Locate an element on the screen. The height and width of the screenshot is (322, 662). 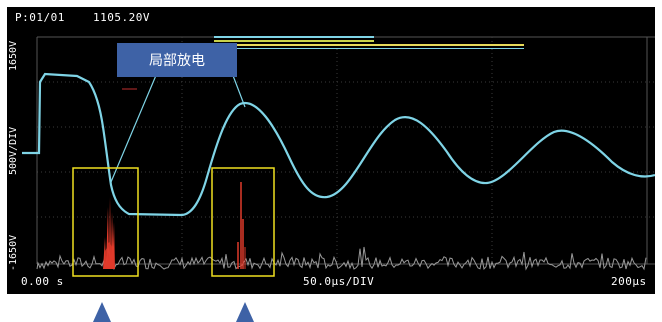
x-axis-scale-label: 50.0µs/DIV is located at coordinates (339, 281).